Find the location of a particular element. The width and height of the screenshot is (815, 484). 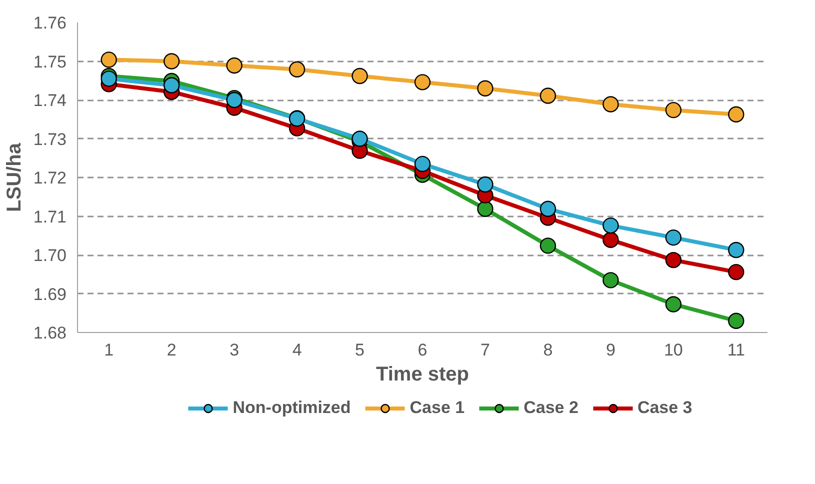

legend-label: Non-optimized is located at coordinates (291, 408).